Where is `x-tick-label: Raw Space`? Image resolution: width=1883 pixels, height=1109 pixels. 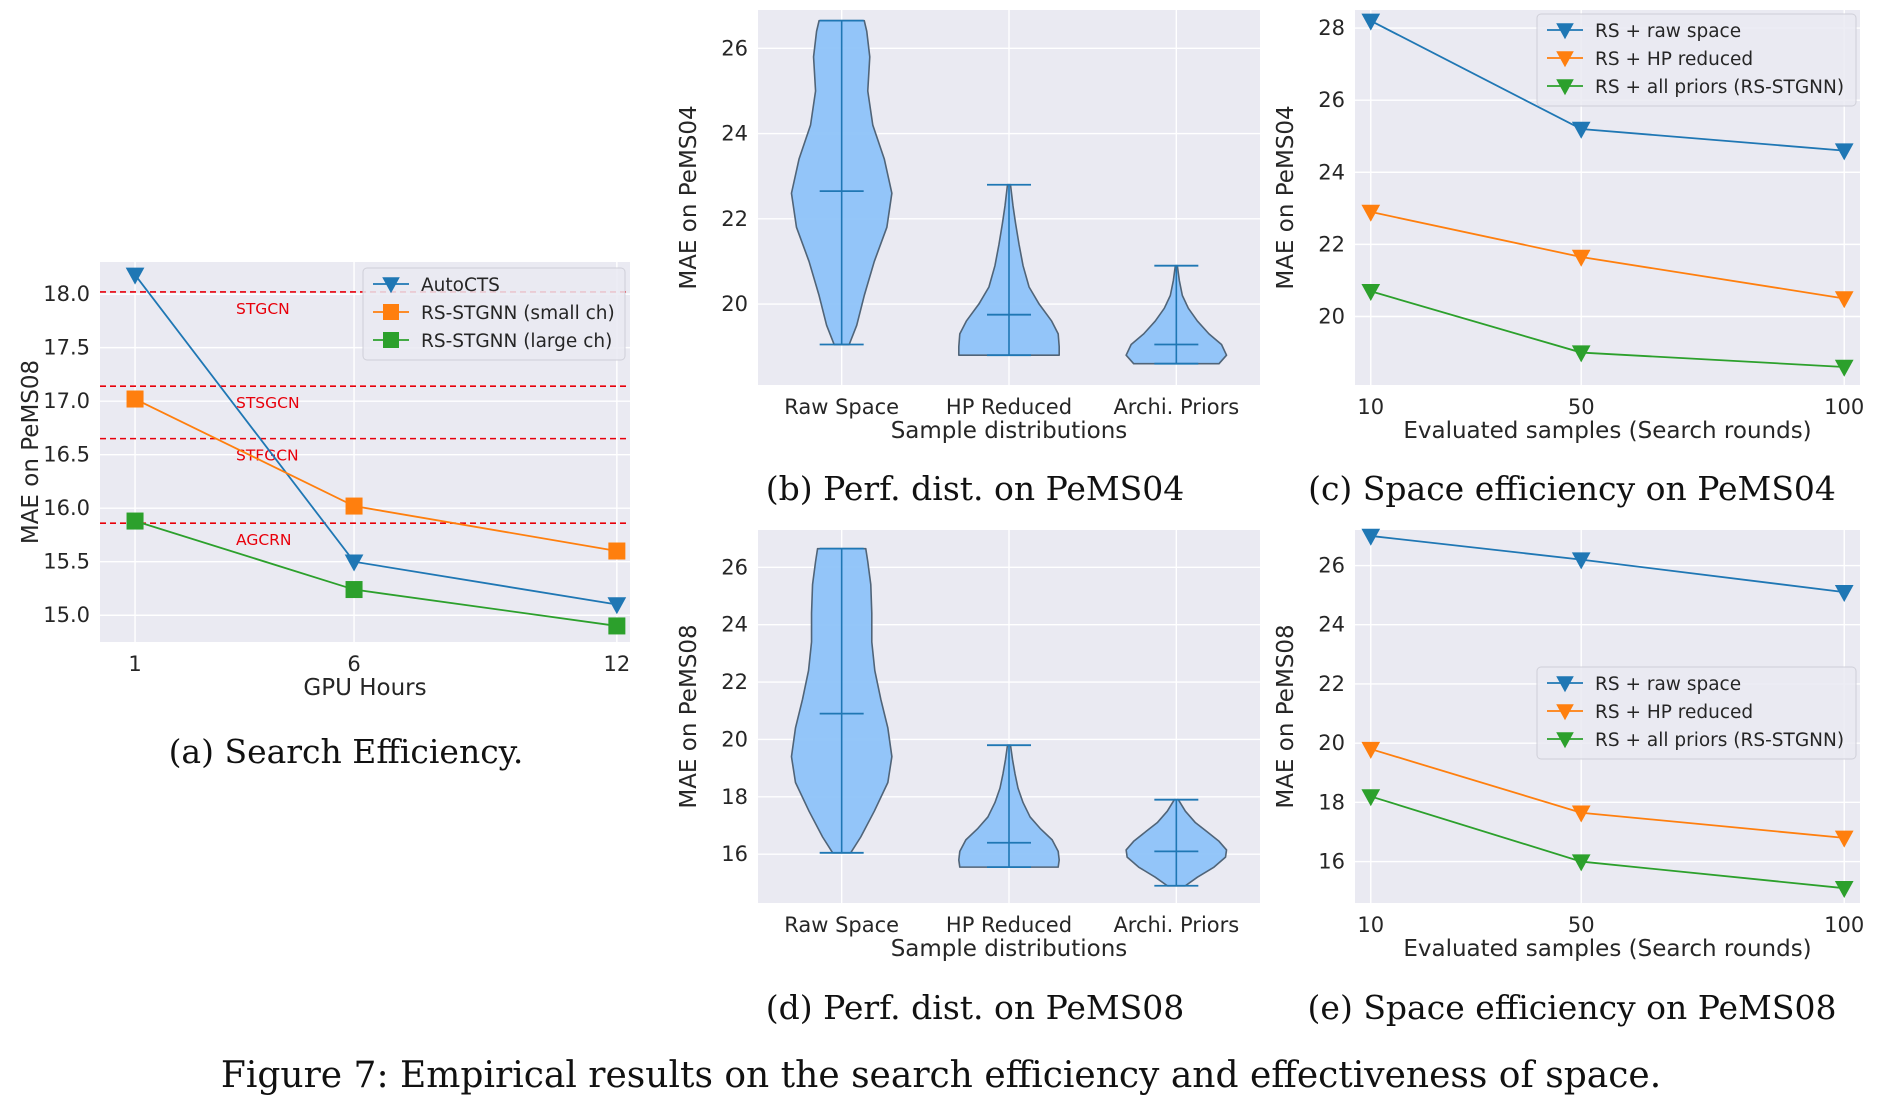
x-tick-label: Raw Space is located at coordinates (841, 925).